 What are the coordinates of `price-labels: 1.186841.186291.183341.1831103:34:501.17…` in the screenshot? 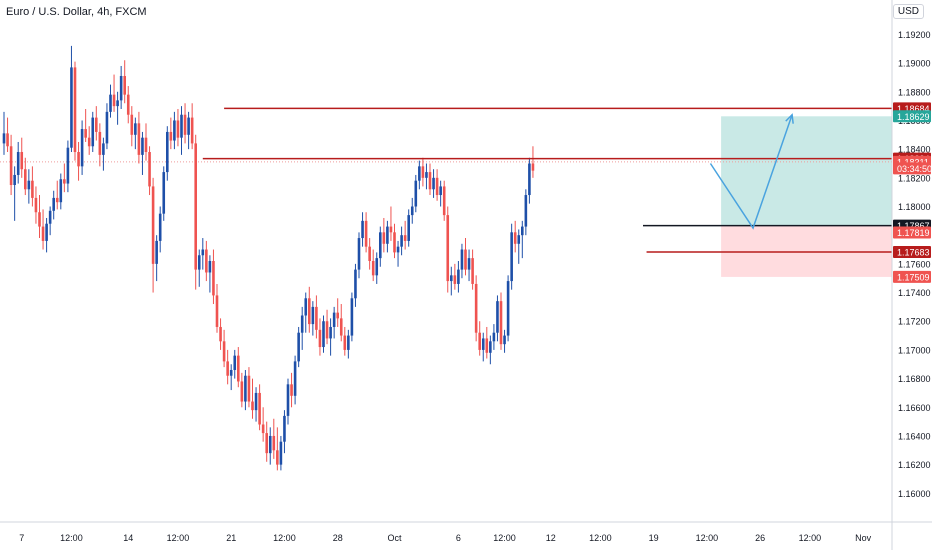 It's located at (912, 192).